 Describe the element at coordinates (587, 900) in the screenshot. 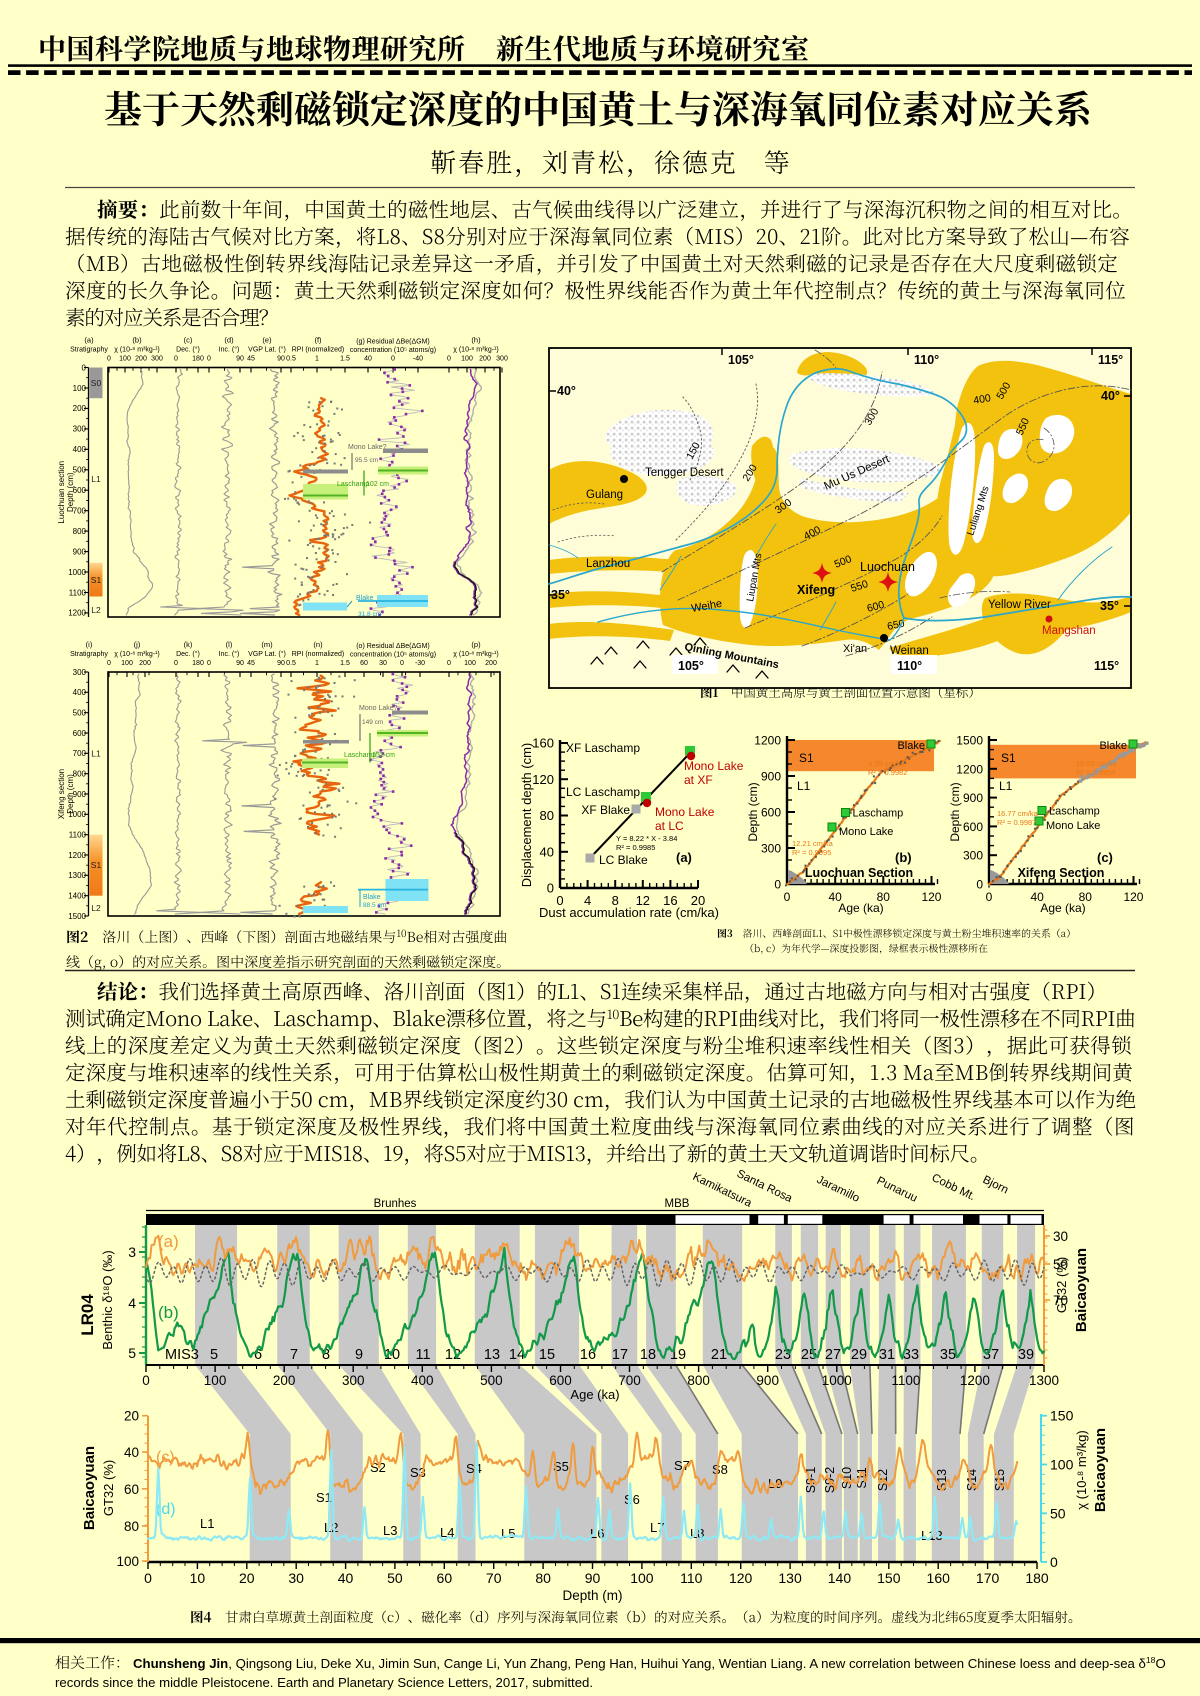

I see `svg-text: 4` at that location.